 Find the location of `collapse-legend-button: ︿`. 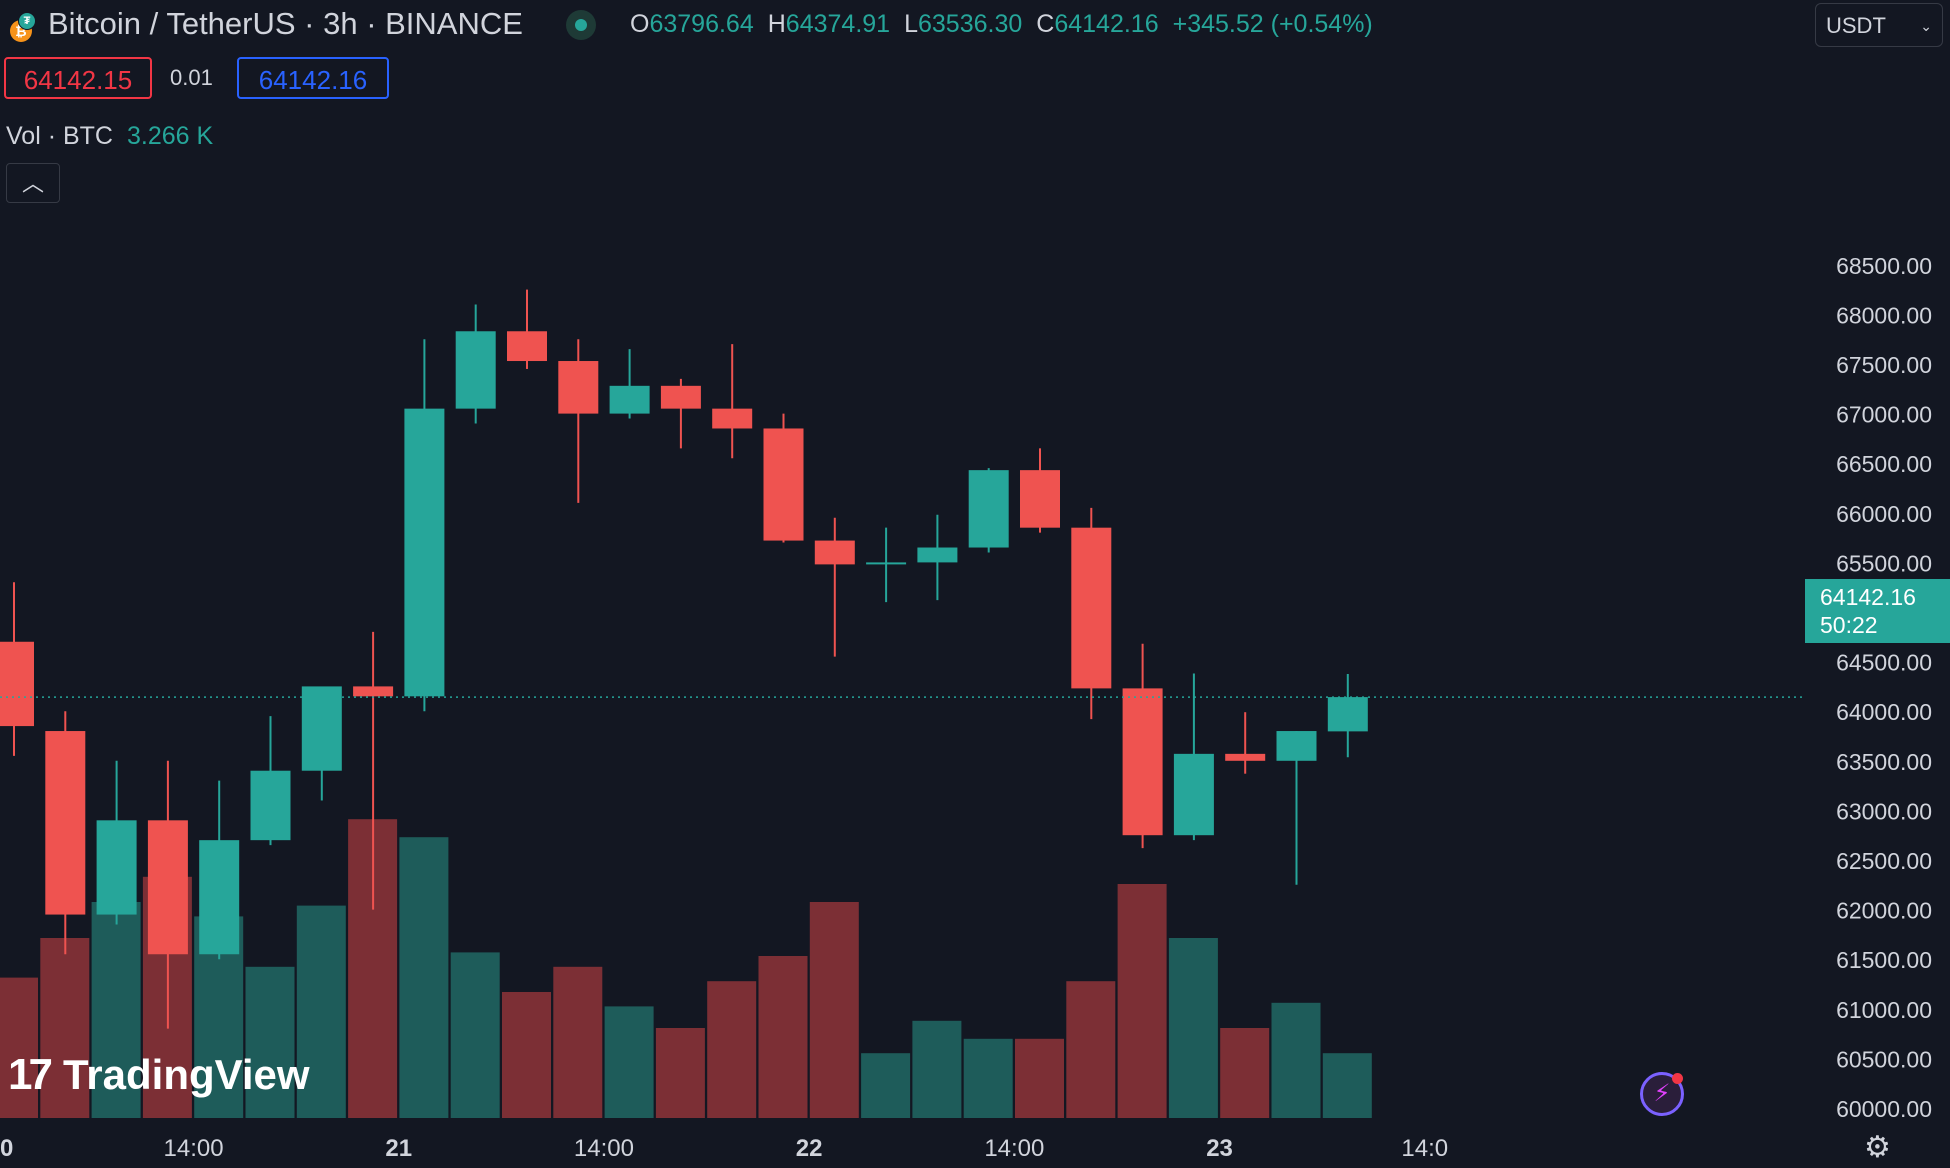

collapse-legend-button: ︿ is located at coordinates (33, 183).